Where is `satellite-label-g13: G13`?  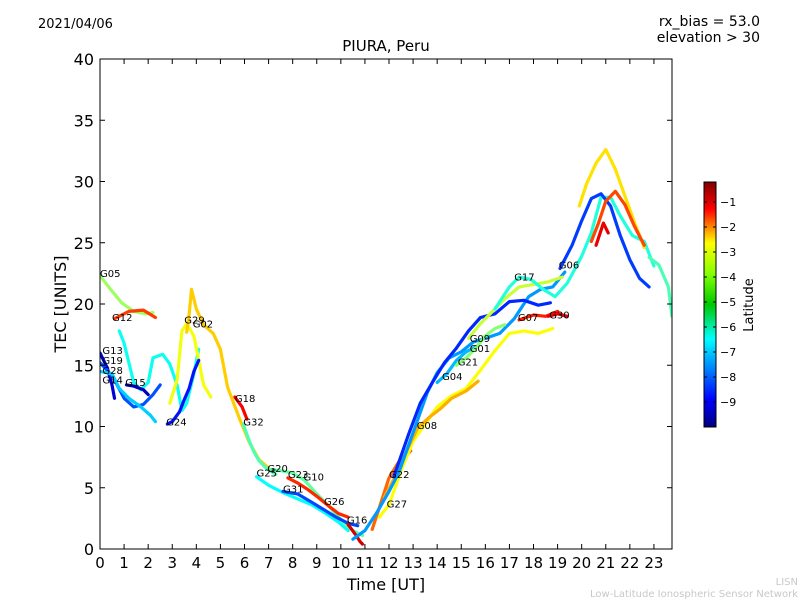
satellite-label-g13: G13 is located at coordinates (112, 351).